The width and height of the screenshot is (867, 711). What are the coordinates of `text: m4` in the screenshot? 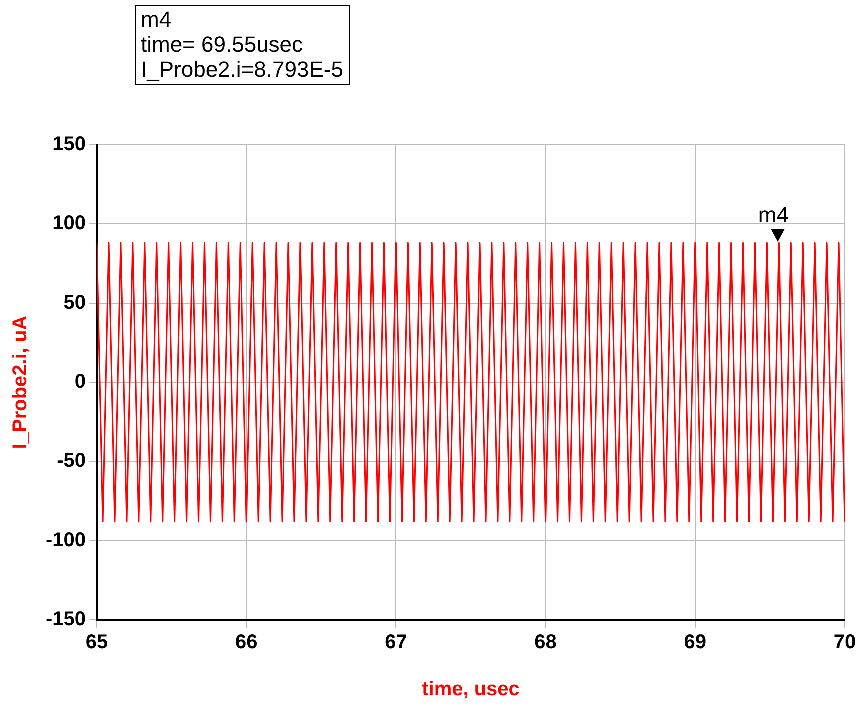 It's located at (157, 19).